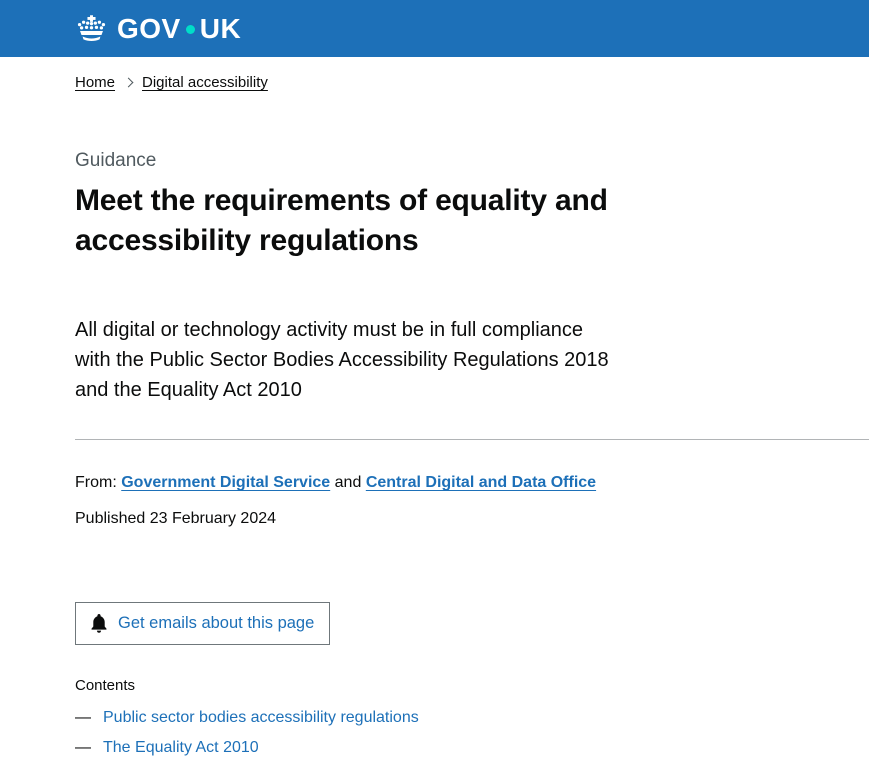 The width and height of the screenshot is (869, 757). I want to click on section-divider, so click(472, 439).